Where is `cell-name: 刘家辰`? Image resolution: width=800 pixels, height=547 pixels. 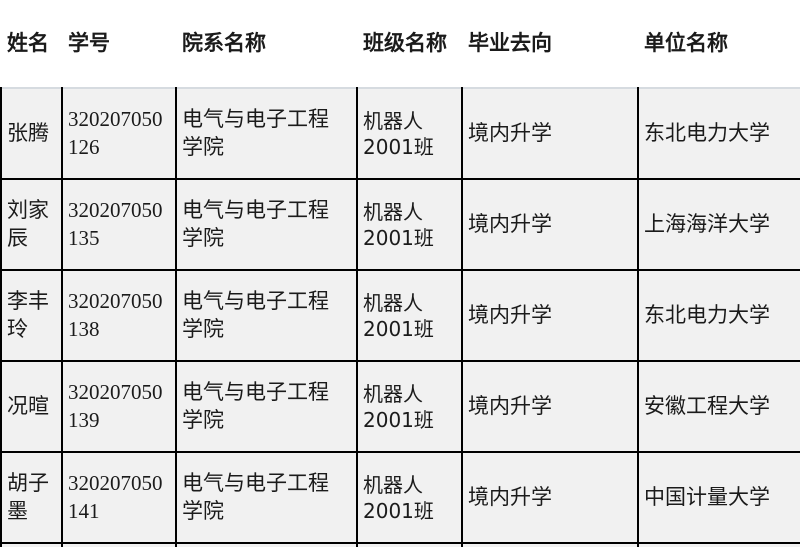 cell-name: 刘家辰 is located at coordinates (31, 224).